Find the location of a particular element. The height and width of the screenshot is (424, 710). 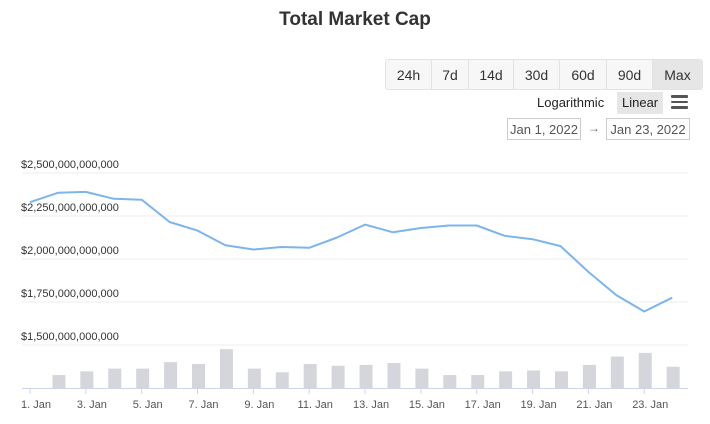

y-tick-label: $1,500,000,000,000 is located at coordinates (70, 337).